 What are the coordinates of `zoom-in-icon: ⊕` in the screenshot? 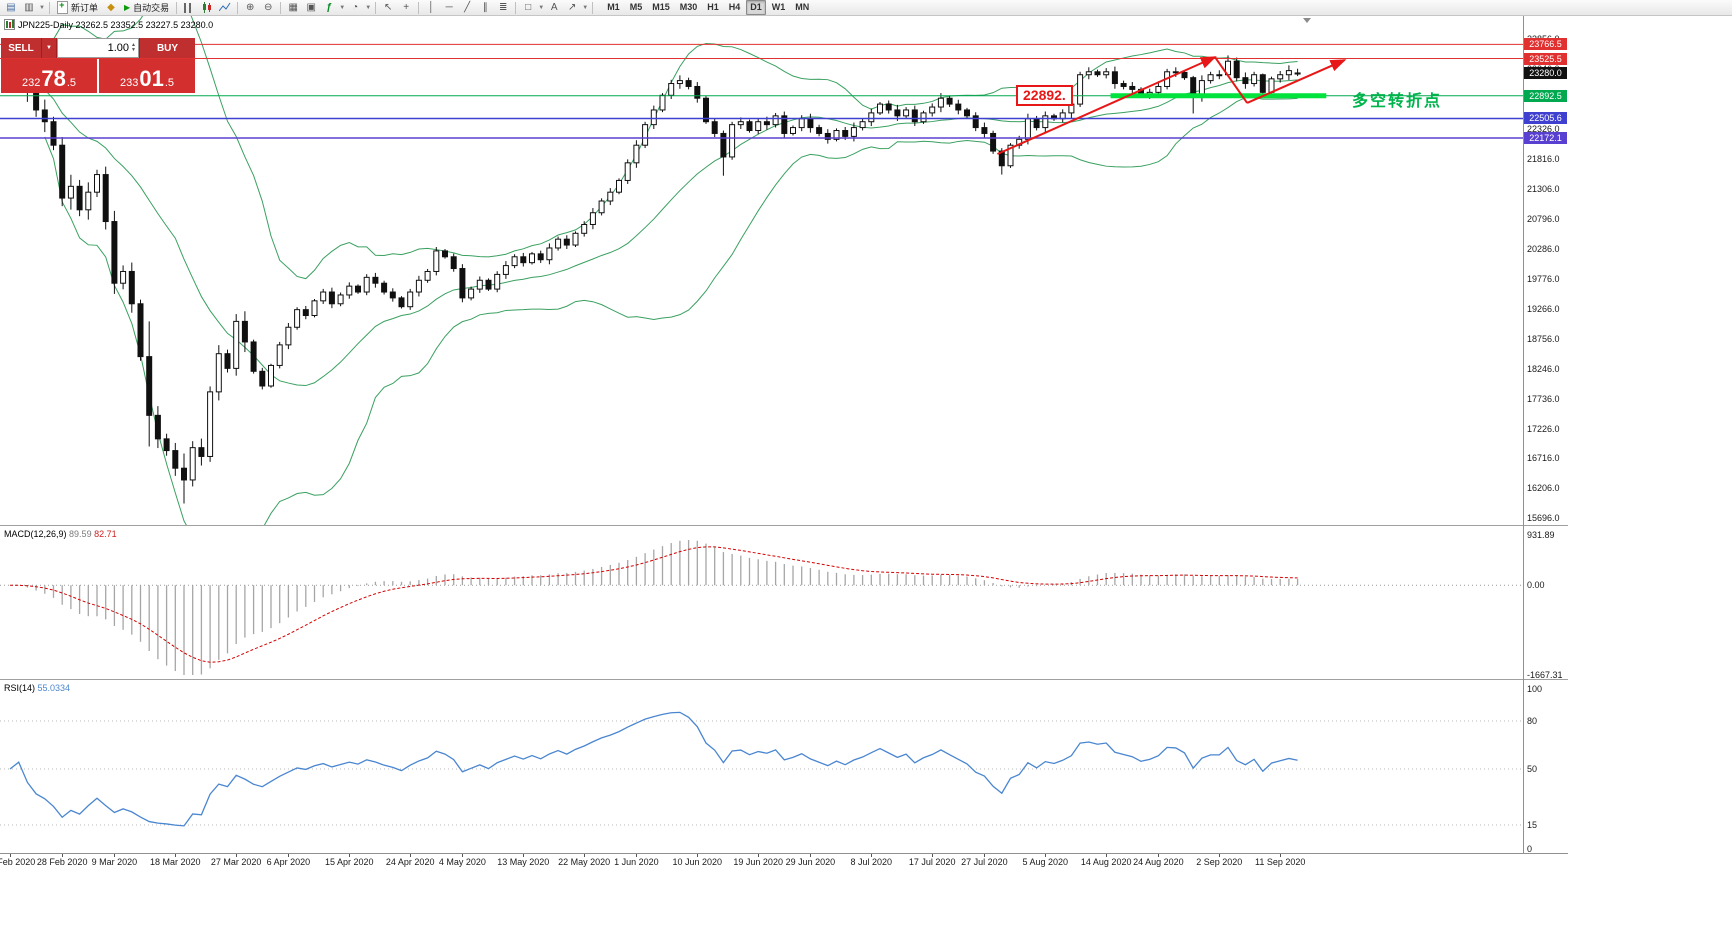 It's located at (250, 7).